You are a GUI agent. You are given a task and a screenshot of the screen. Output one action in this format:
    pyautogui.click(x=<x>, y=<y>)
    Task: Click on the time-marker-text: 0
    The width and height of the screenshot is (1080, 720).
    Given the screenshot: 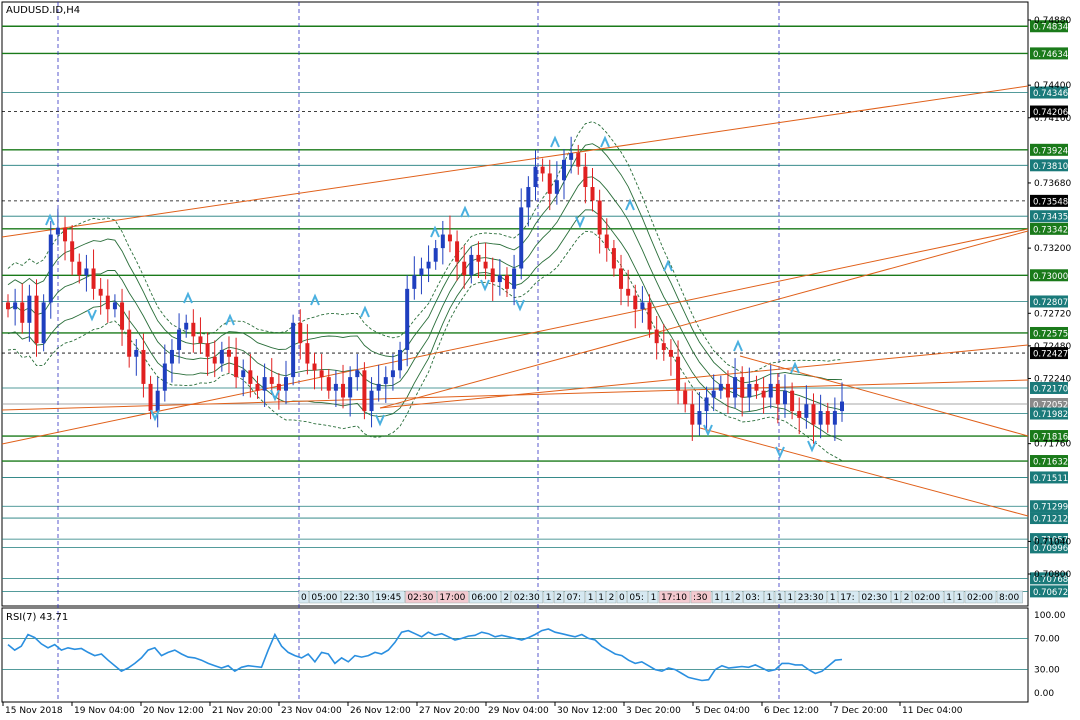 What is the action you would take?
    pyautogui.click(x=304, y=598)
    